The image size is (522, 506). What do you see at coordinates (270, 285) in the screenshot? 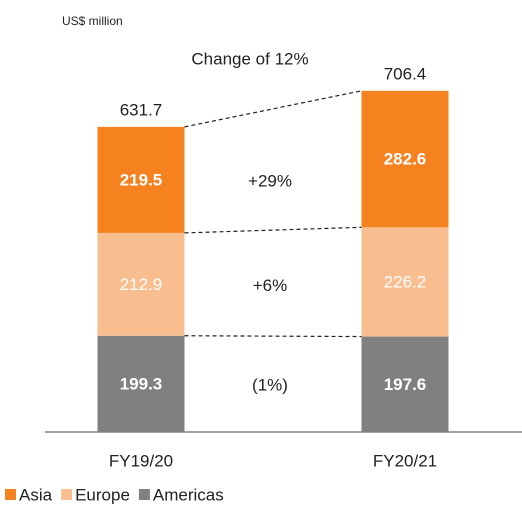
I see `change-label: +6%` at bounding box center [270, 285].